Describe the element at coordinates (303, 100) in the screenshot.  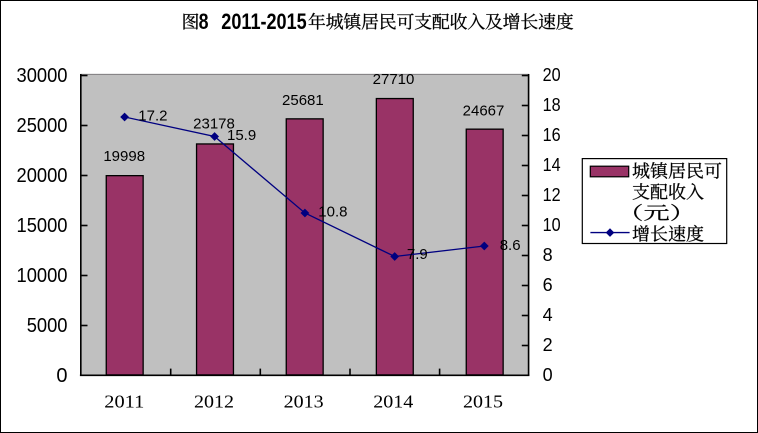
I see `svg-text: 25681` at that location.